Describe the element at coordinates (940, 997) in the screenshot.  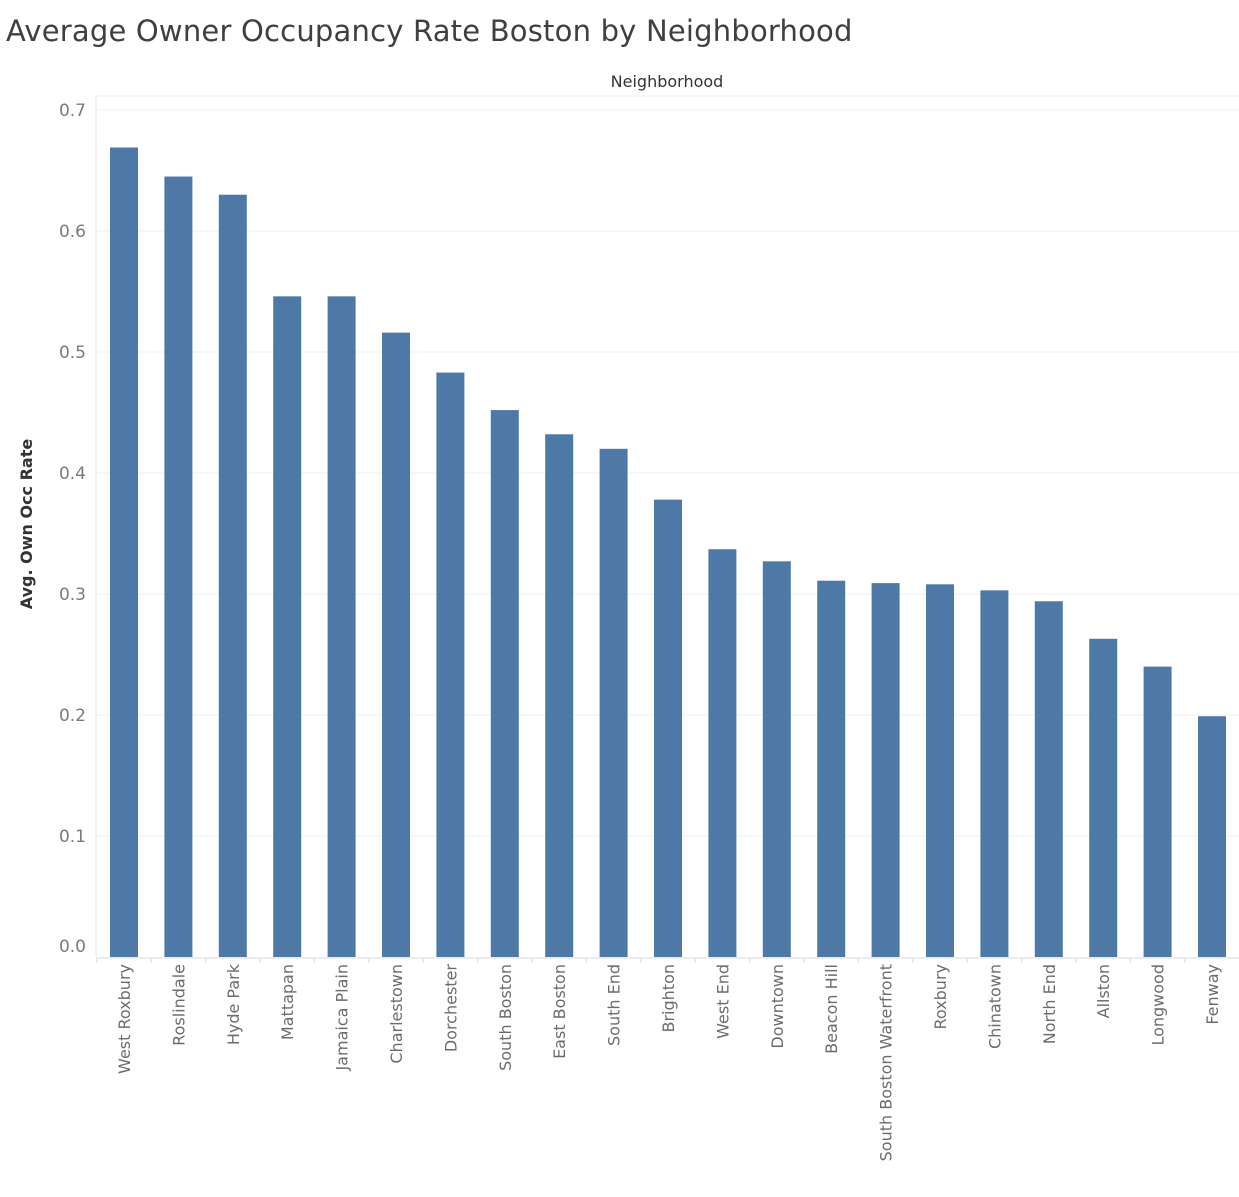
I see `x-tick-label: Roxbury` at that location.